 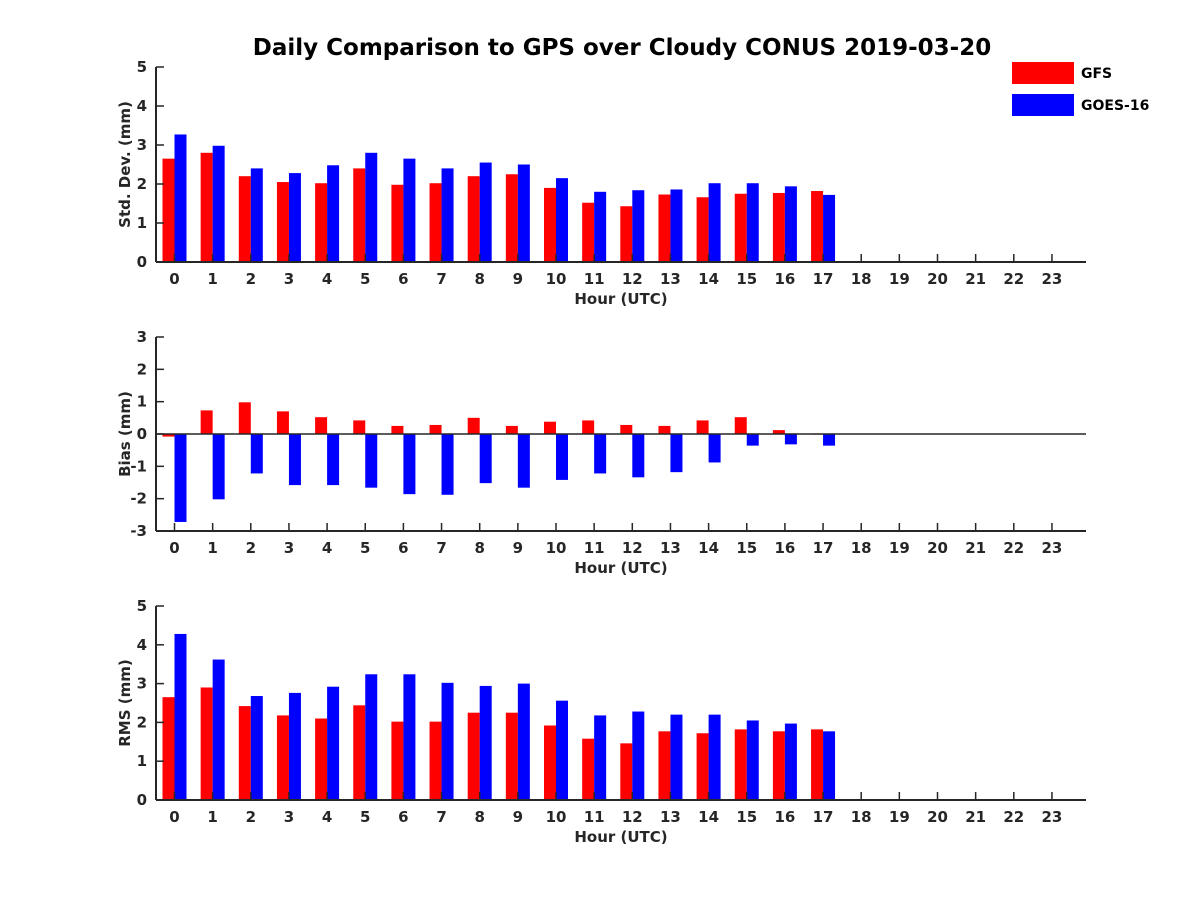 I want to click on x-tick-label-bias-7: 7, so click(x=441, y=548).